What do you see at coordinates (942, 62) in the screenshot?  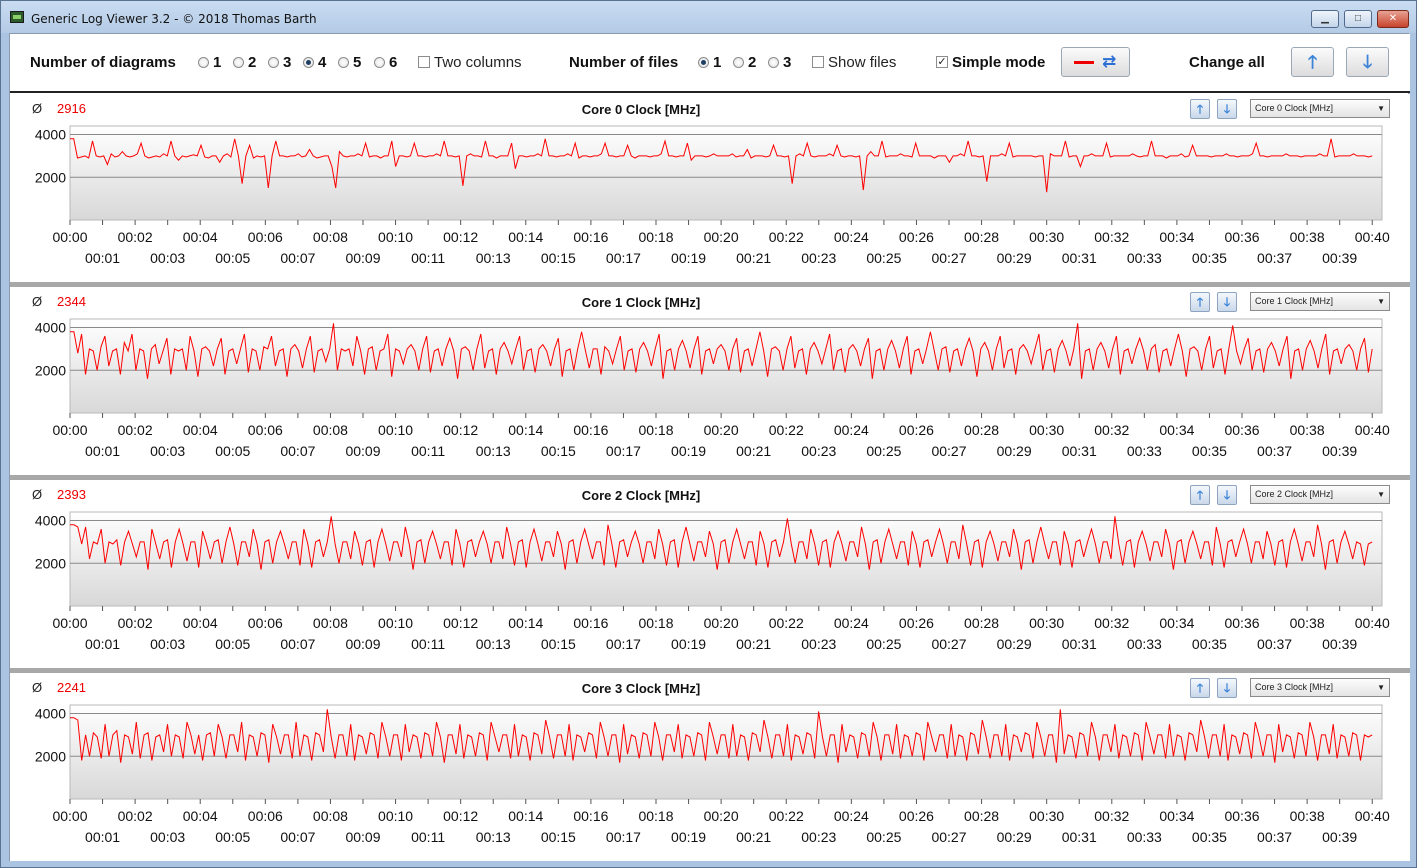 I see `simple-mode-checkbox: ✓` at bounding box center [942, 62].